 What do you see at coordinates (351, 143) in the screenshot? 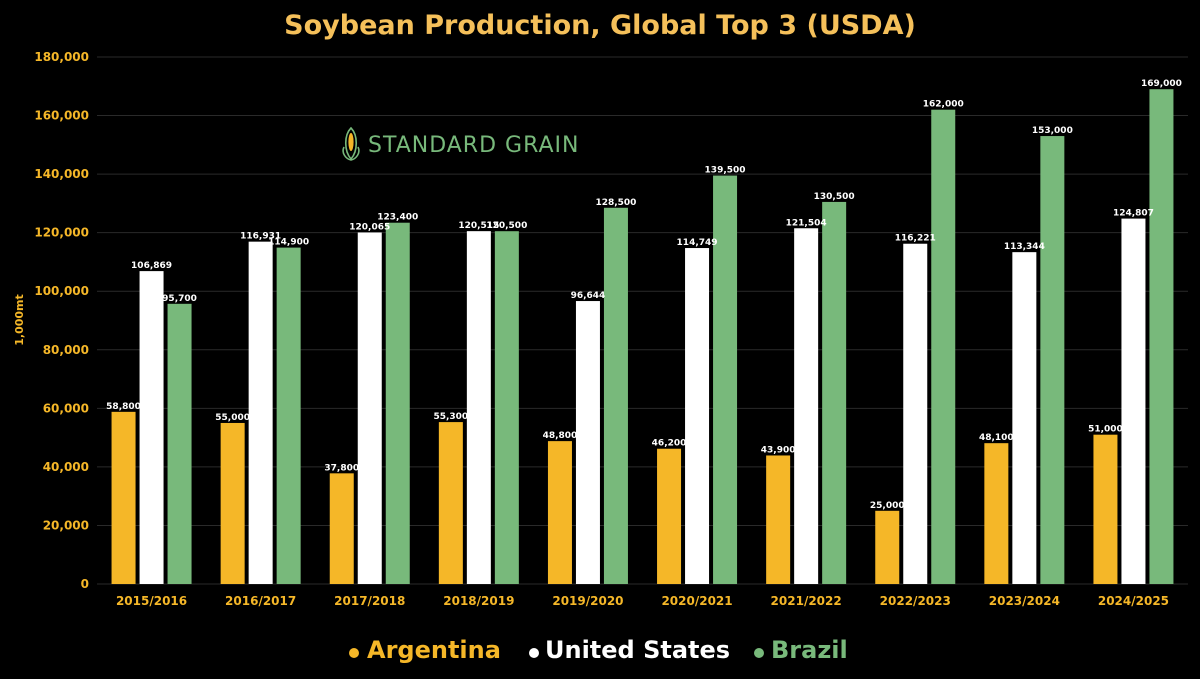
I see `corn-logo-icon` at bounding box center [351, 143].